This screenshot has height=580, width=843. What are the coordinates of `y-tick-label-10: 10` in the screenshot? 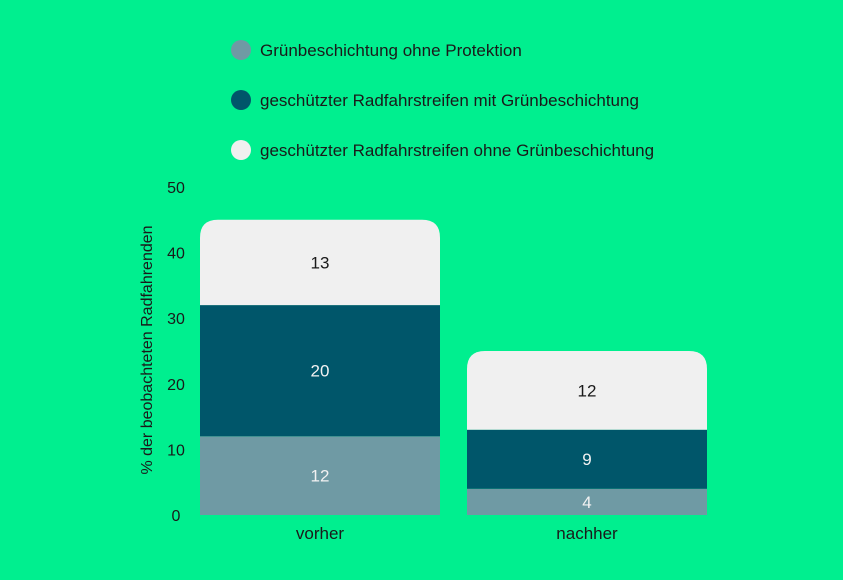 It's located at (176, 450).